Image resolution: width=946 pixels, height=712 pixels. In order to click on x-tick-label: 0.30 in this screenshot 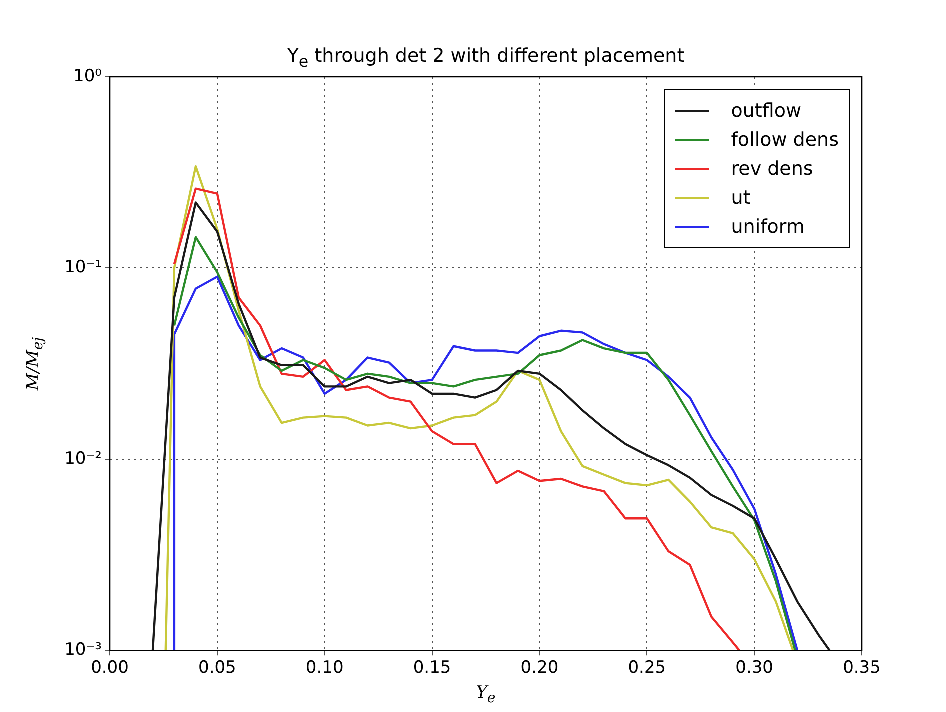, I will do `click(755, 668)`.